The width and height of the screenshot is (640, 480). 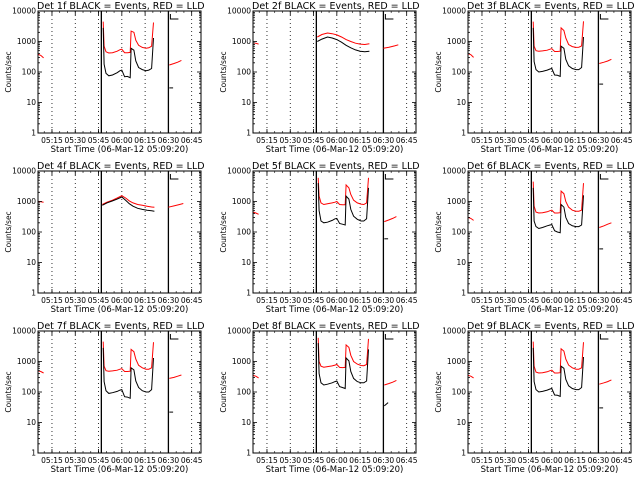 I want to click on panel-title: Det 6f BLACK = Events, RED = LLD, so click(x=551, y=166).